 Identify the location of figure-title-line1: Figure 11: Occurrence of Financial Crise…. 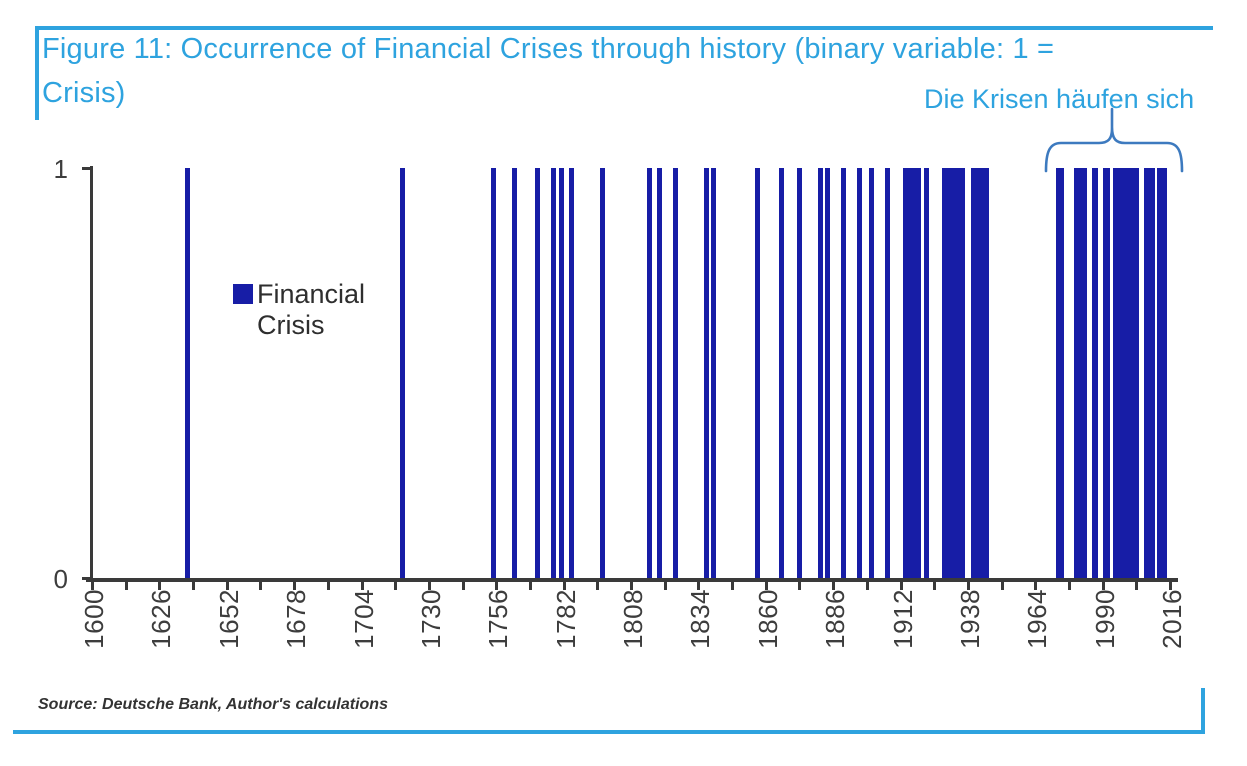
(548, 49).